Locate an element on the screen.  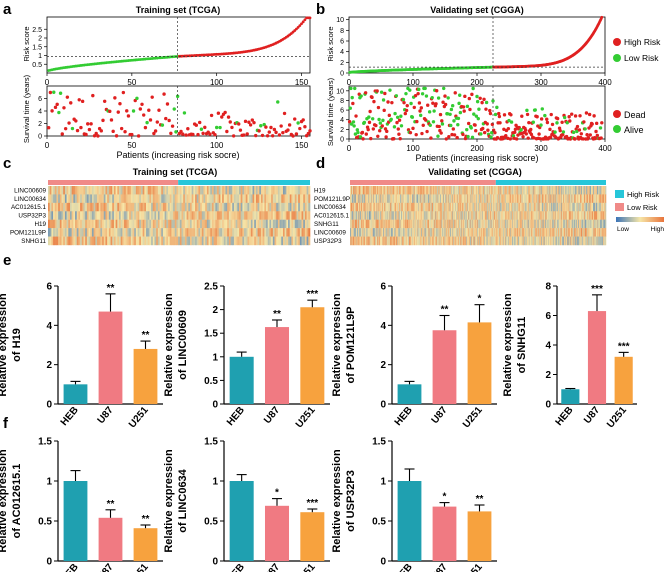
y-tick-label: 0 is located at coordinates (342, 74).